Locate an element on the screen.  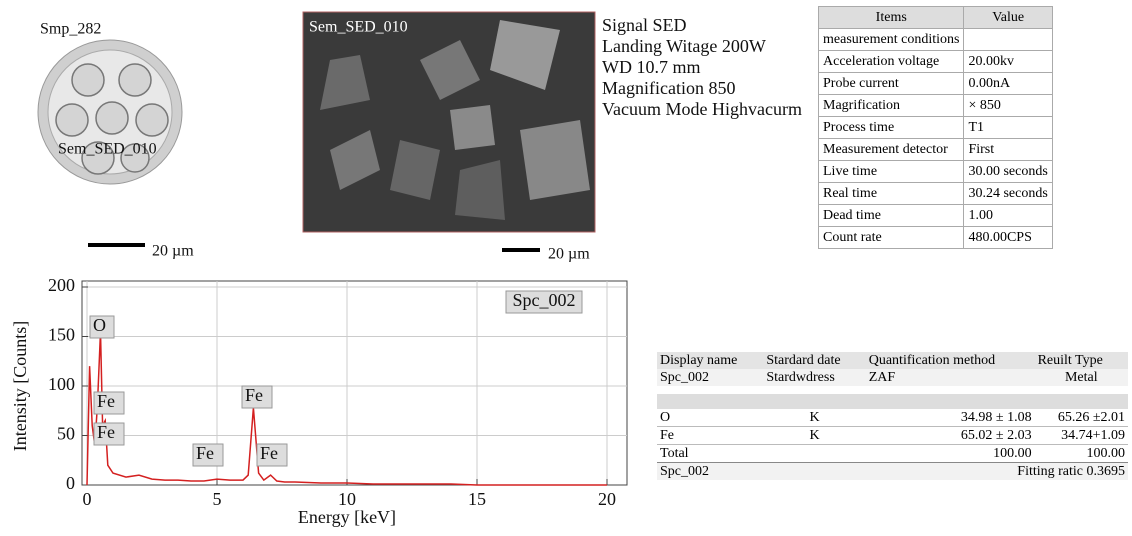
row: Dead time 1.00 is located at coordinates (935, 215).